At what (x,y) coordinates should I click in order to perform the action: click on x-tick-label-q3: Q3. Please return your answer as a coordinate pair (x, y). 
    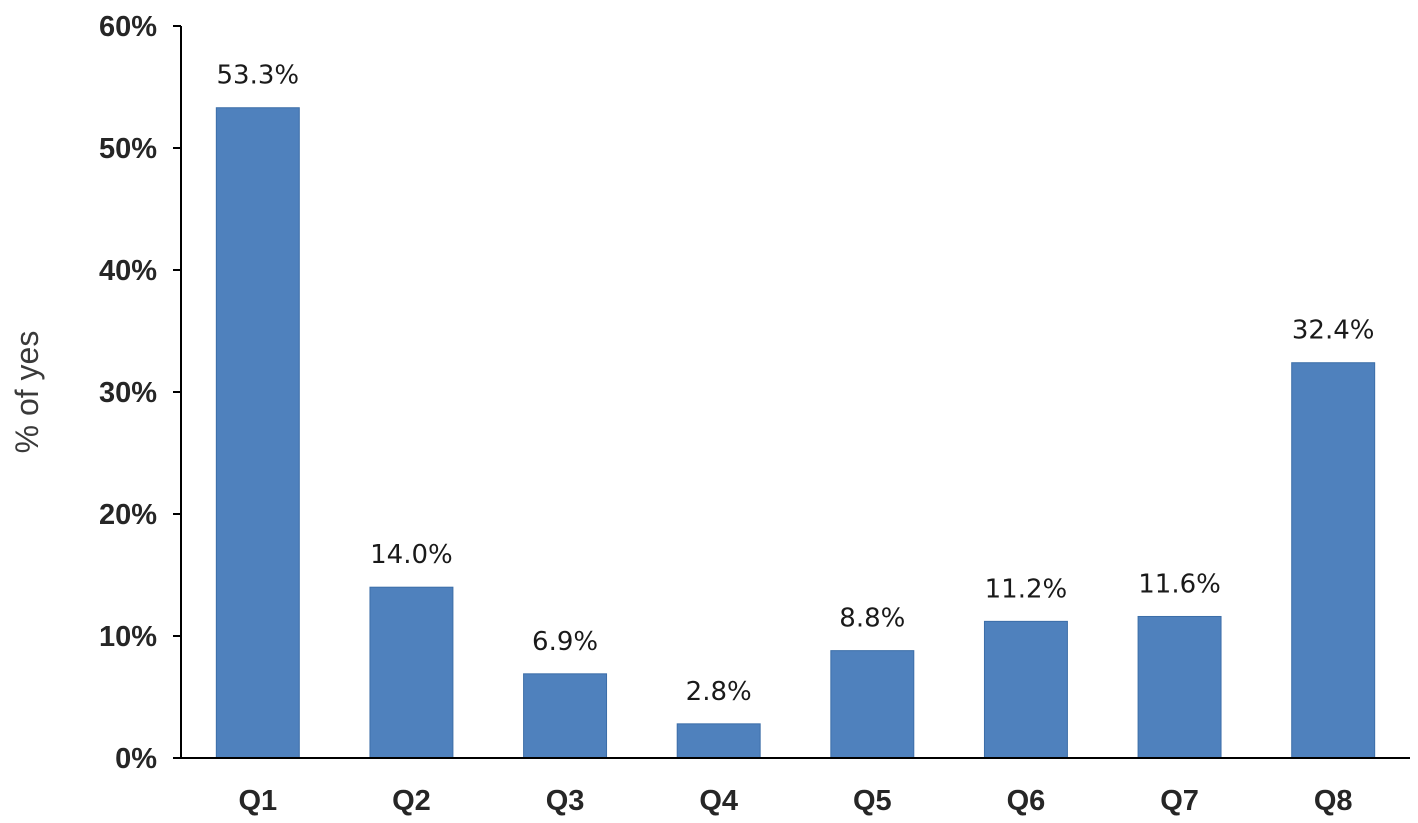
    Looking at the image, I should click on (565, 801).